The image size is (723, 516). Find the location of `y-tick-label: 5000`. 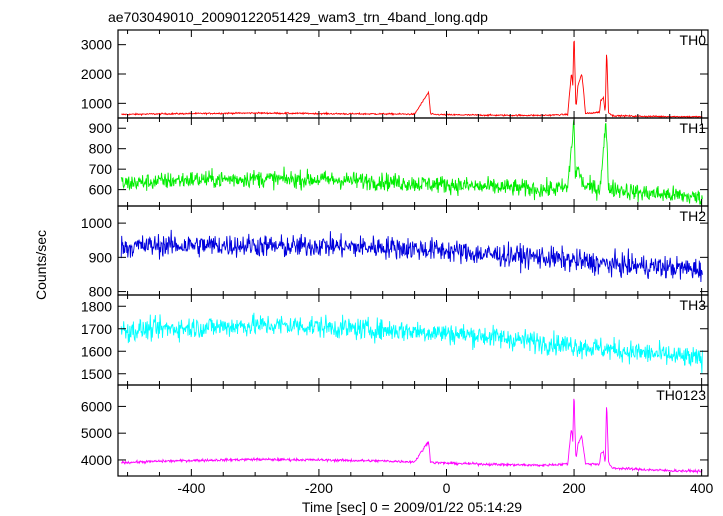

y-tick-label: 5000 is located at coordinates (96, 433).